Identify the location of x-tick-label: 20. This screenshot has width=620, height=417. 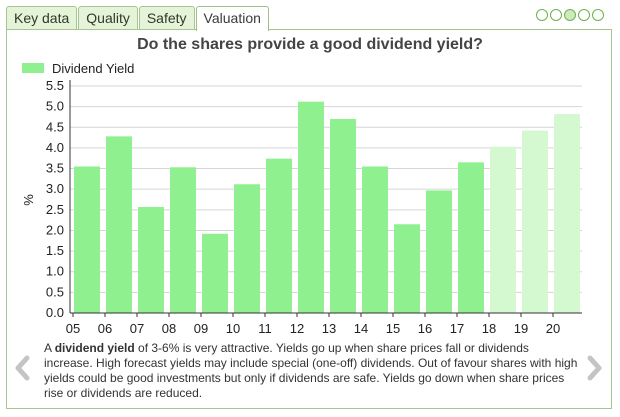
(553, 328).